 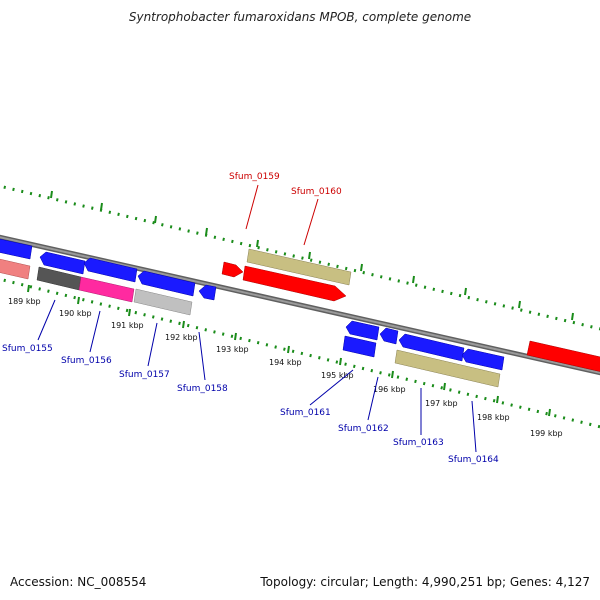 I want to click on kbp-label: 198 kbp, so click(x=493, y=417).